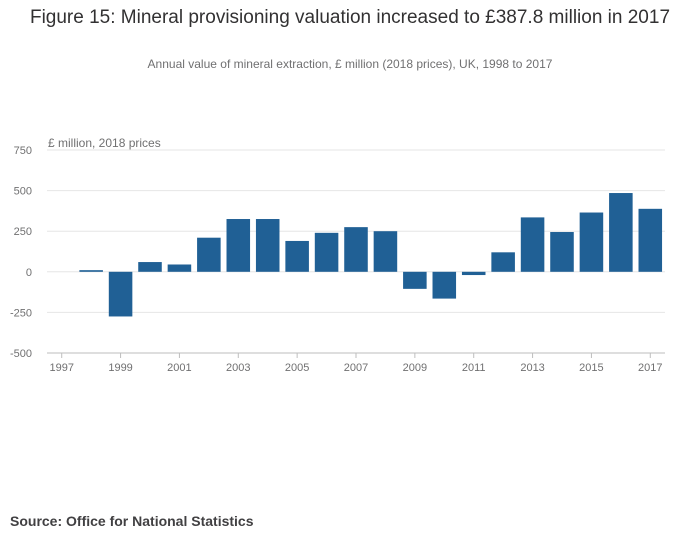 The width and height of the screenshot is (700, 549). I want to click on x-tick-label: 2011, so click(474, 368).